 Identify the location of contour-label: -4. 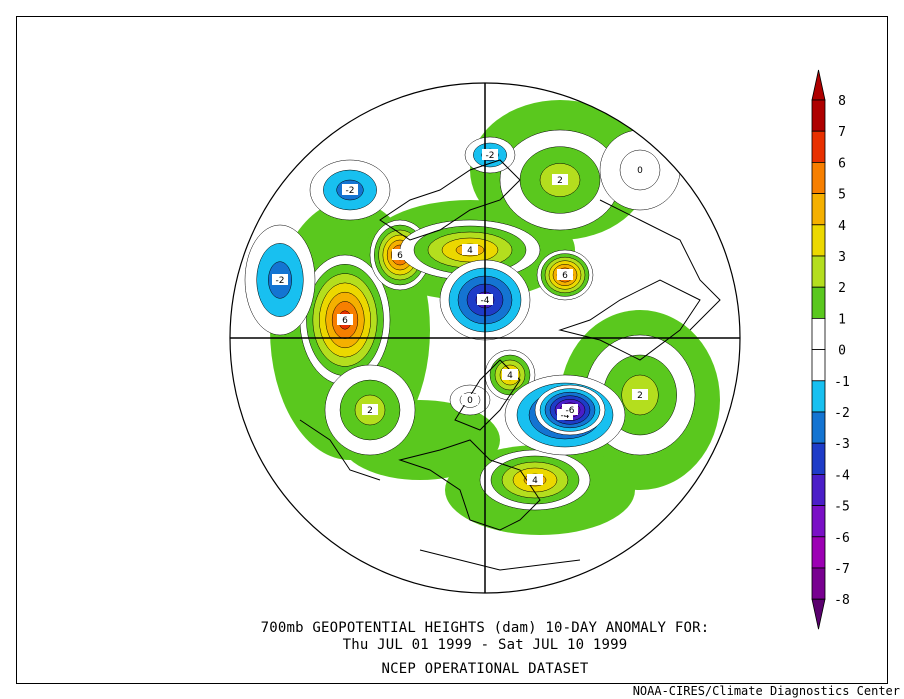
(485, 300).